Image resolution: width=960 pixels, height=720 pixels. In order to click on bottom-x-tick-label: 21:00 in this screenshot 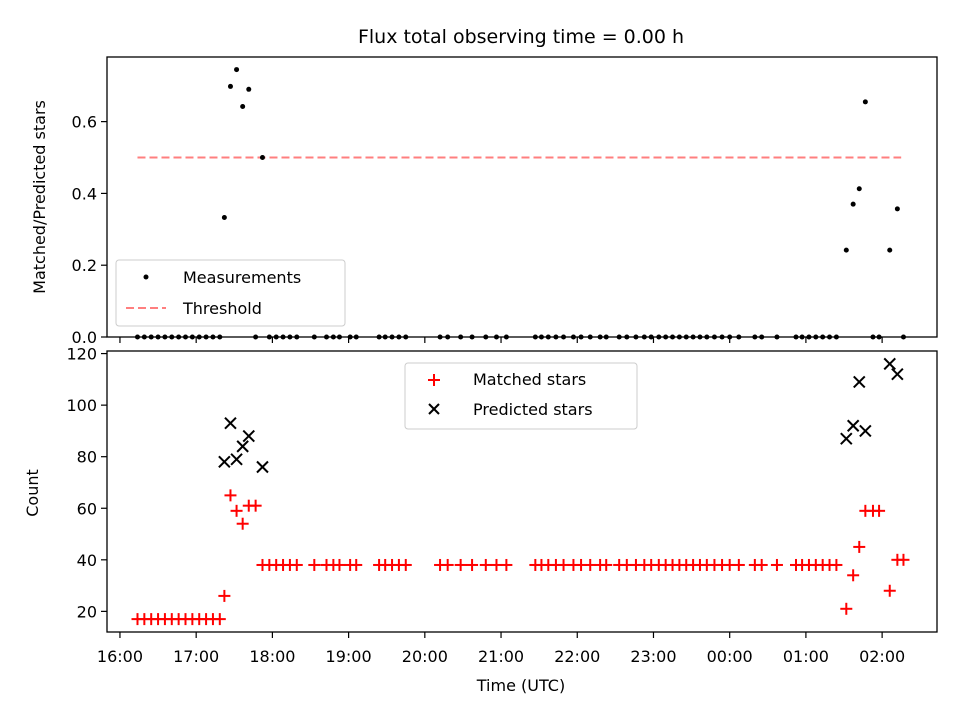, I will do `click(501, 656)`.